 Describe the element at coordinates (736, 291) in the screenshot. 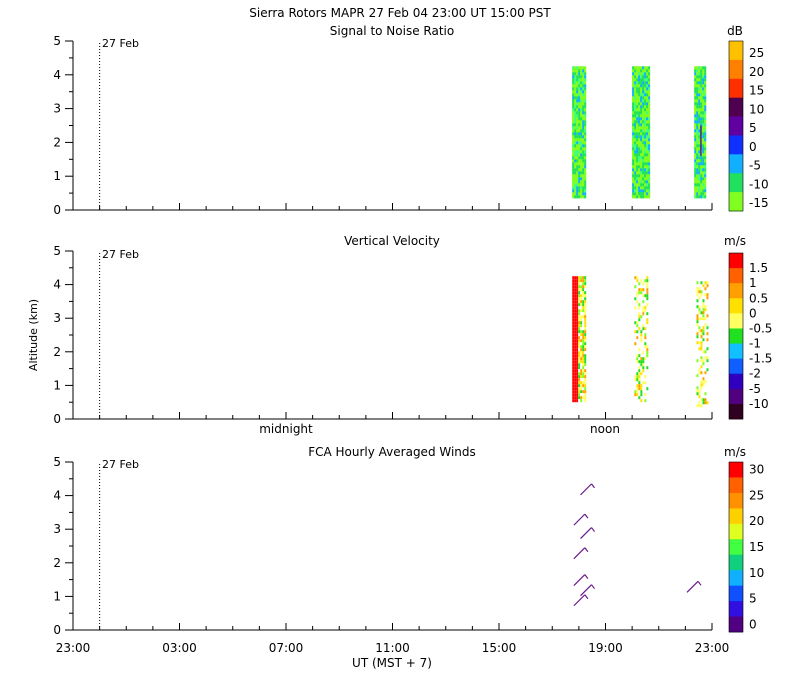

I see `colorbar-swatch` at that location.